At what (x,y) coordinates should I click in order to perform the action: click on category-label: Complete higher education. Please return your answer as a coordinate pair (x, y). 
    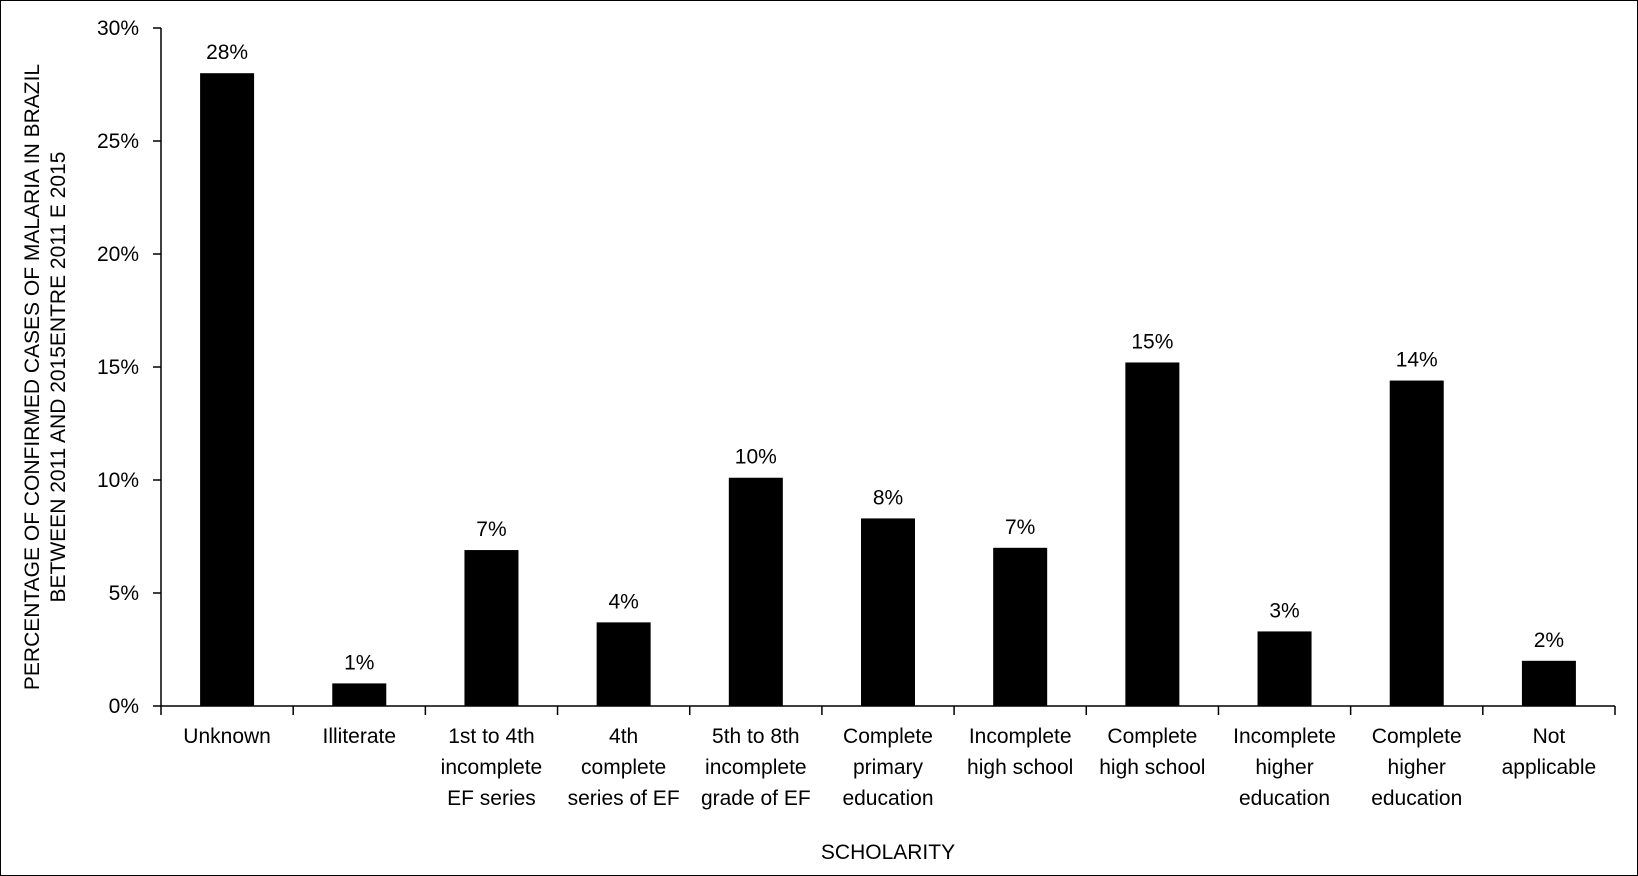
    Looking at the image, I should click on (1416, 767).